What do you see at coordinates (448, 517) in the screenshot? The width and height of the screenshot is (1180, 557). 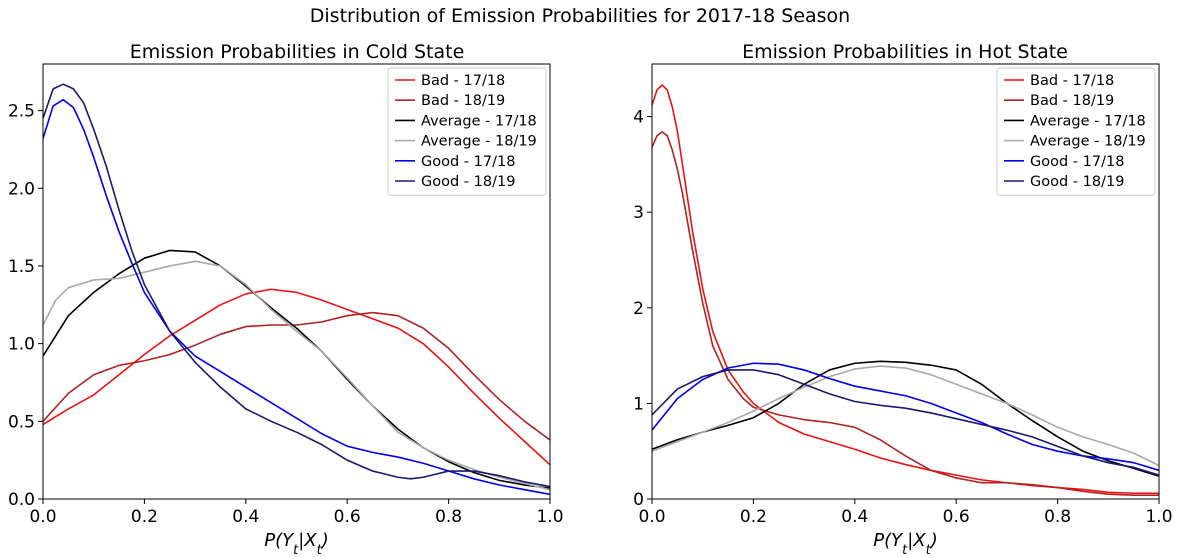 I see `cold-x-tick-label: 0.8` at bounding box center [448, 517].